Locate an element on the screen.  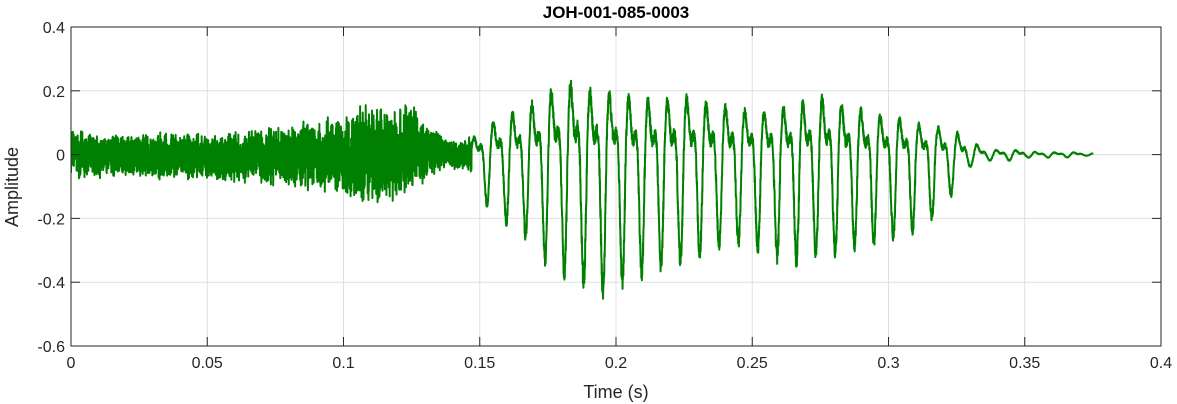
x-tick-label: 0.2 is located at coordinates (616, 363).